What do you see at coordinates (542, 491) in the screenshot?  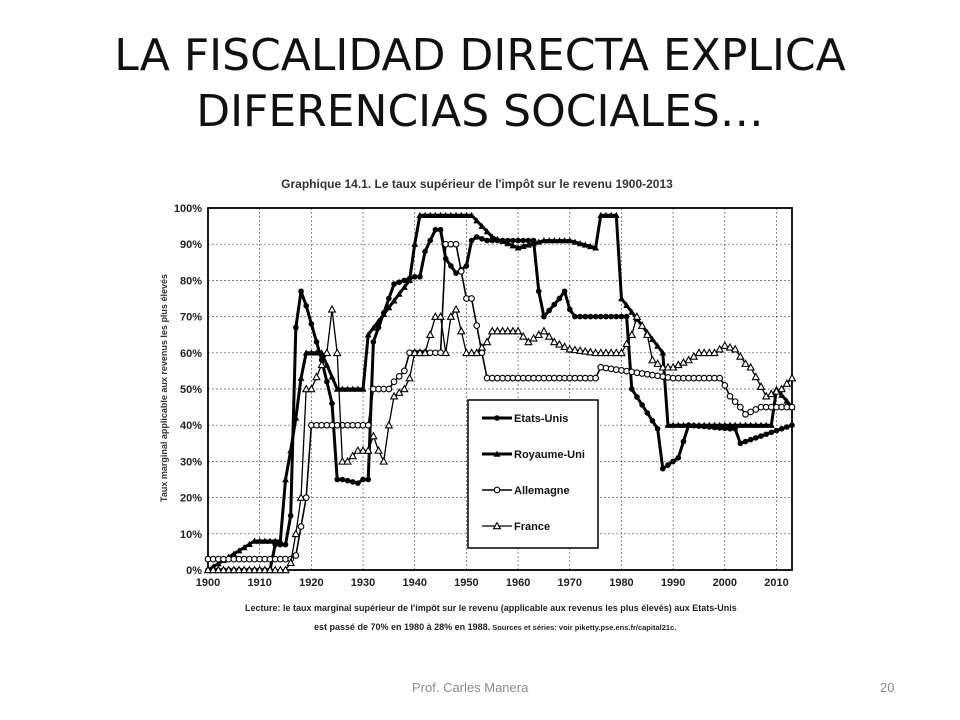 I see `legend-label: Allemagne` at bounding box center [542, 491].